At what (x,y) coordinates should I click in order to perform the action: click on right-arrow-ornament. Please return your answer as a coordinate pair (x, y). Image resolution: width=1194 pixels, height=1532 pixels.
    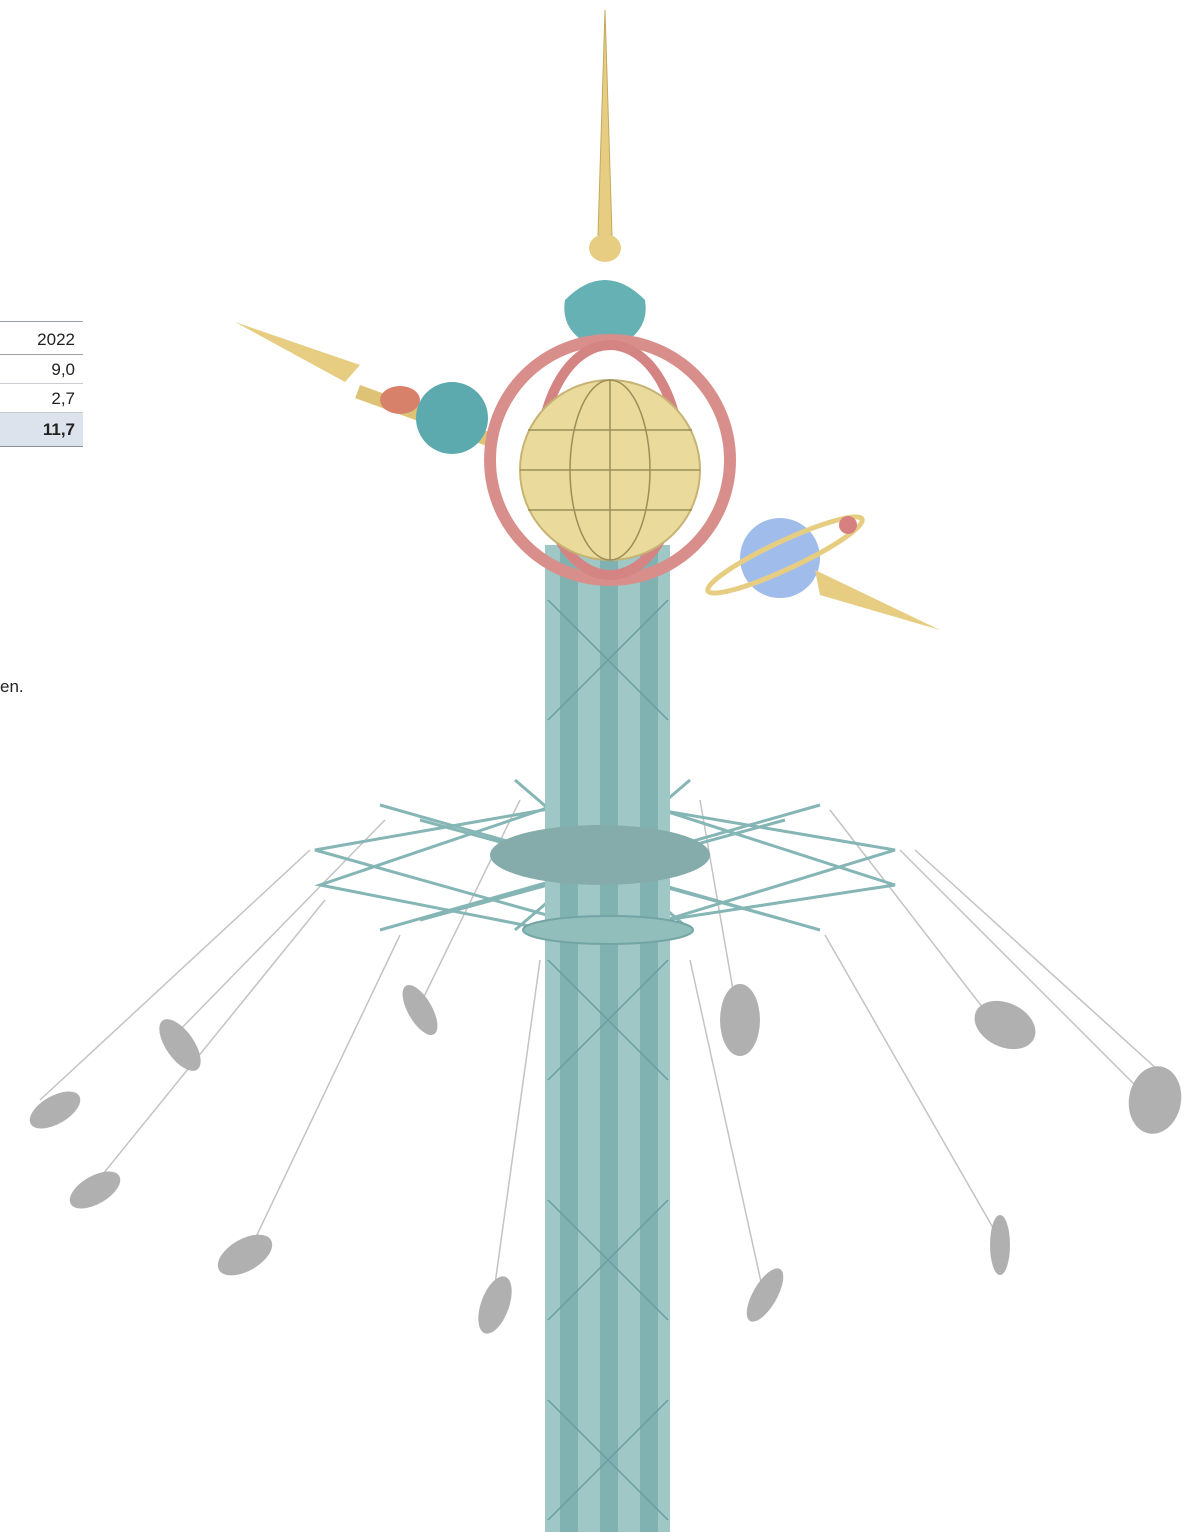
    Looking at the image, I should click on (822, 572).